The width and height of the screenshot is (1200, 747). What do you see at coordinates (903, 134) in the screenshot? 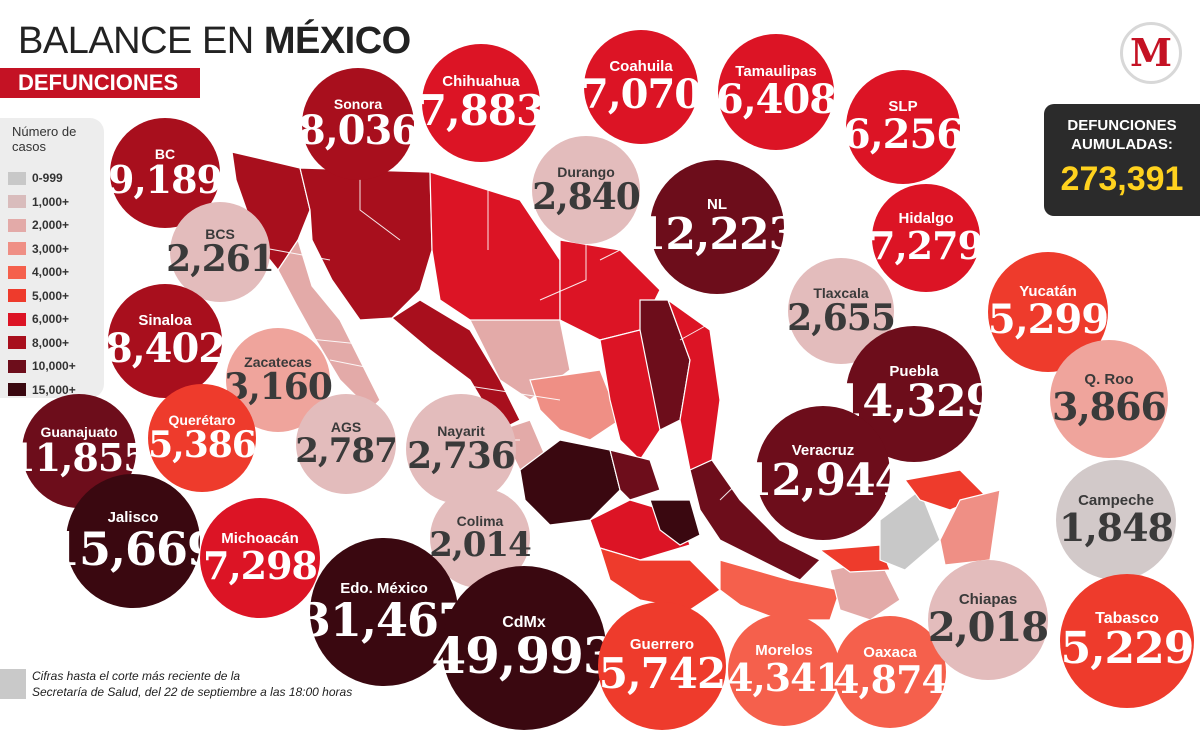
I see `state-value: 6,256` at bounding box center [903, 134].